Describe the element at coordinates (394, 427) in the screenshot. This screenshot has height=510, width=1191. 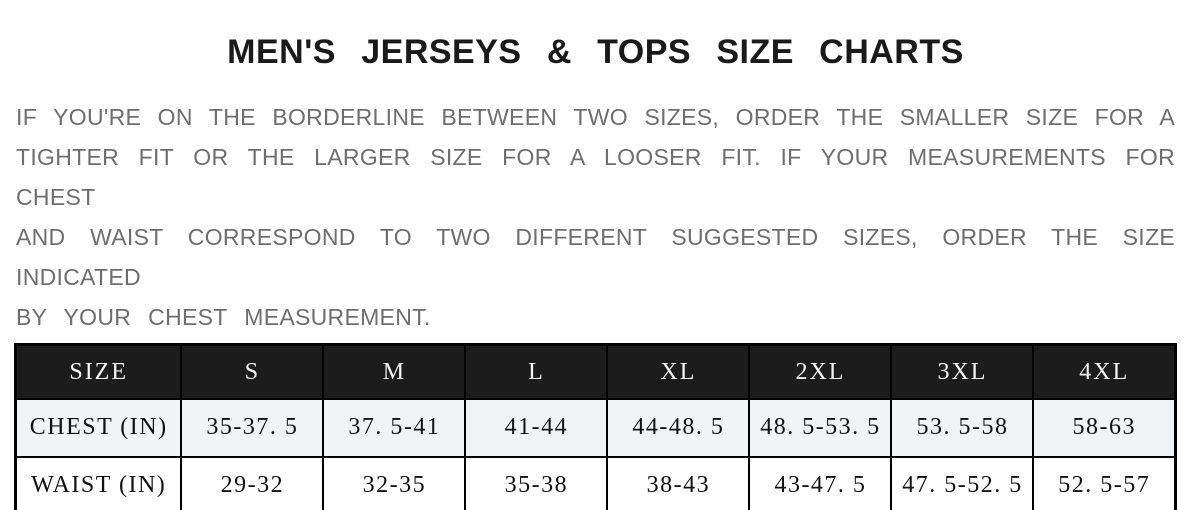
I see `size-value: 37. 5-41` at that location.